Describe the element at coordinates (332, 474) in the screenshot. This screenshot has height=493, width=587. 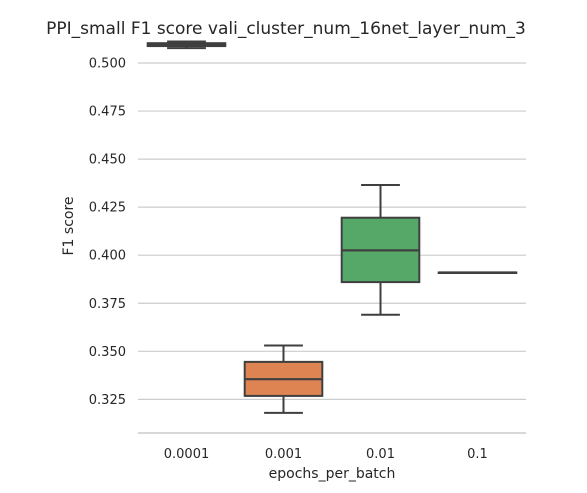
I see `x-axis-label: epochs_per_batch` at that location.